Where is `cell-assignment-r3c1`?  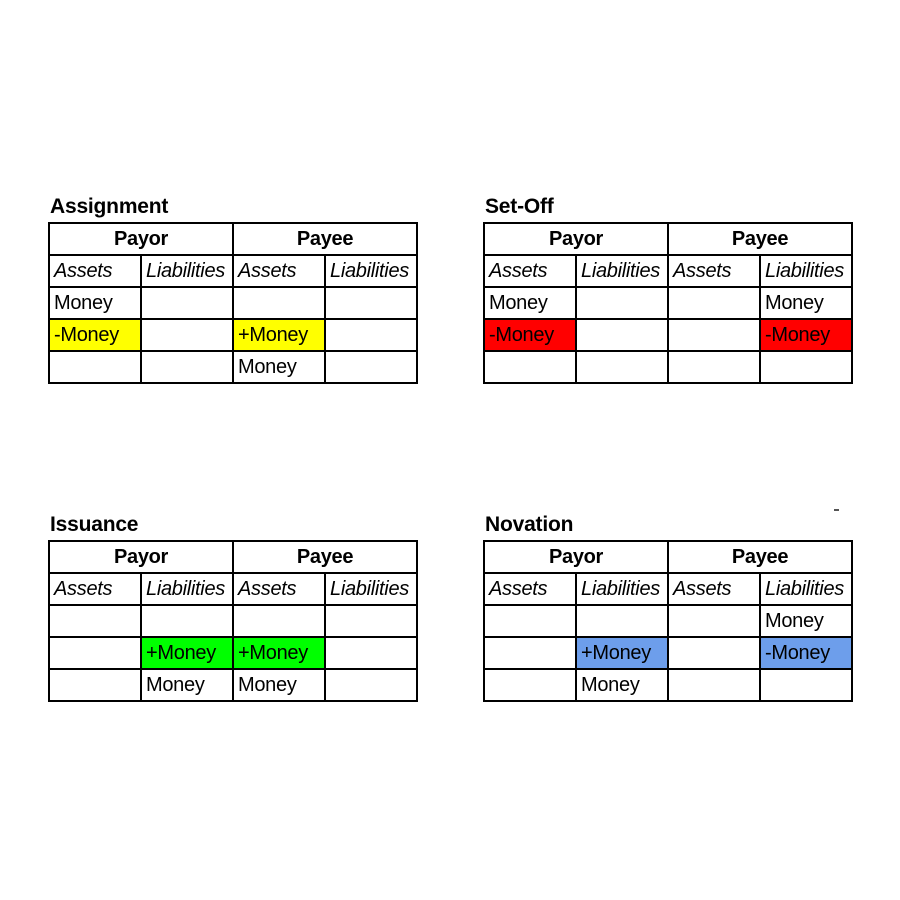
cell-assignment-r3c1 is located at coordinates (95, 367).